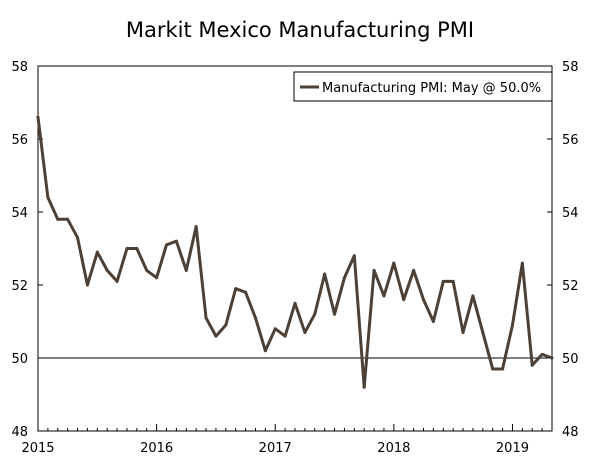  I want to click on x-tick-label: 2018, so click(393, 448).